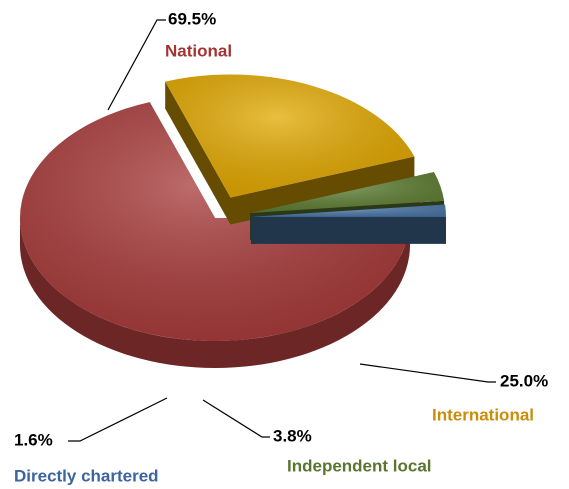  What do you see at coordinates (292, 435) in the screenshot?
I see `value-label: 3.8%` at bounding box center [292, 435].